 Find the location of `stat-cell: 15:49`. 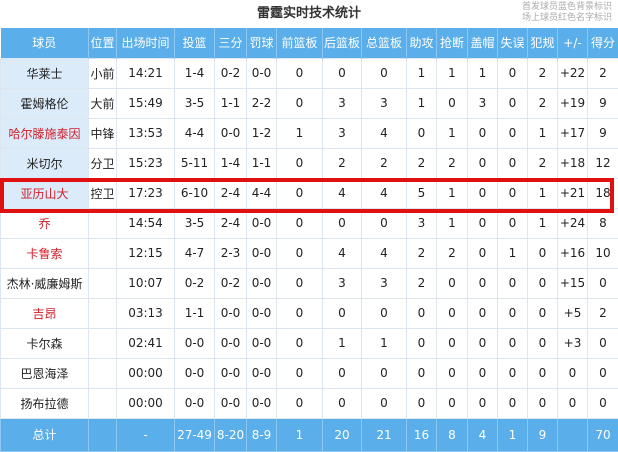

stat-cell: 15:49 is located at coordinates (146, 103).